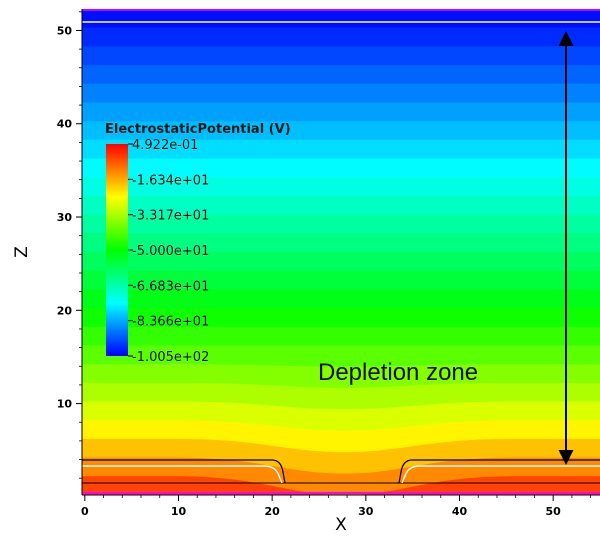 The height and width of the screenshot is (536, 600). I want to click on colorbar-label: -8.366e+01, so click(170, 322).